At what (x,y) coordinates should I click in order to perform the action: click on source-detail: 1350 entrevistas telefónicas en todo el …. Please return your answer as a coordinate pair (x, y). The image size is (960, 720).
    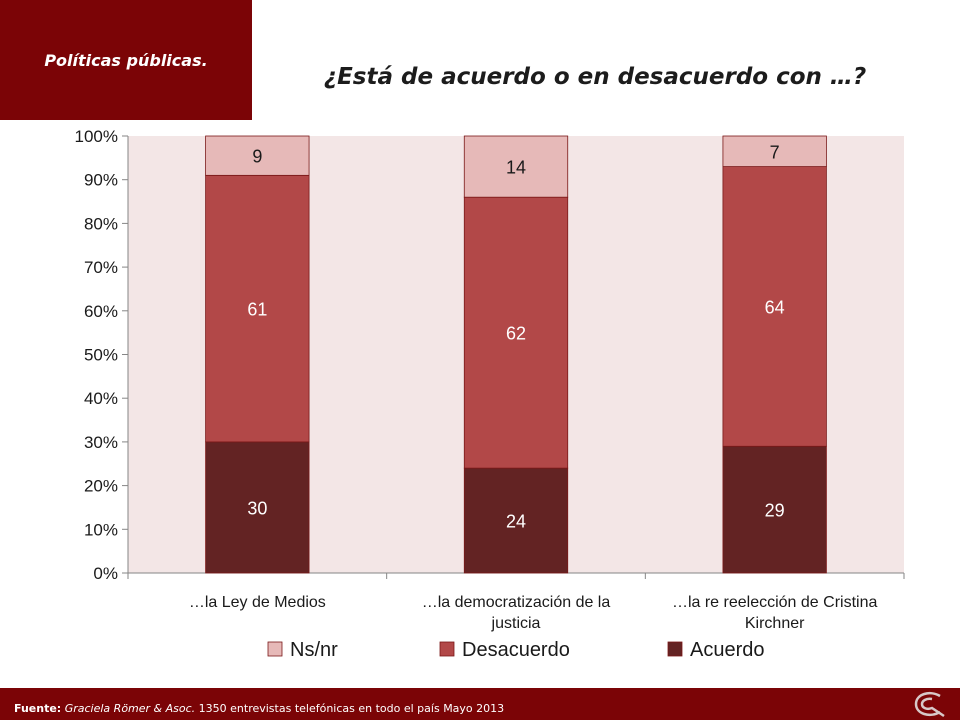
    Looking at the image, I should click on (350, 708).